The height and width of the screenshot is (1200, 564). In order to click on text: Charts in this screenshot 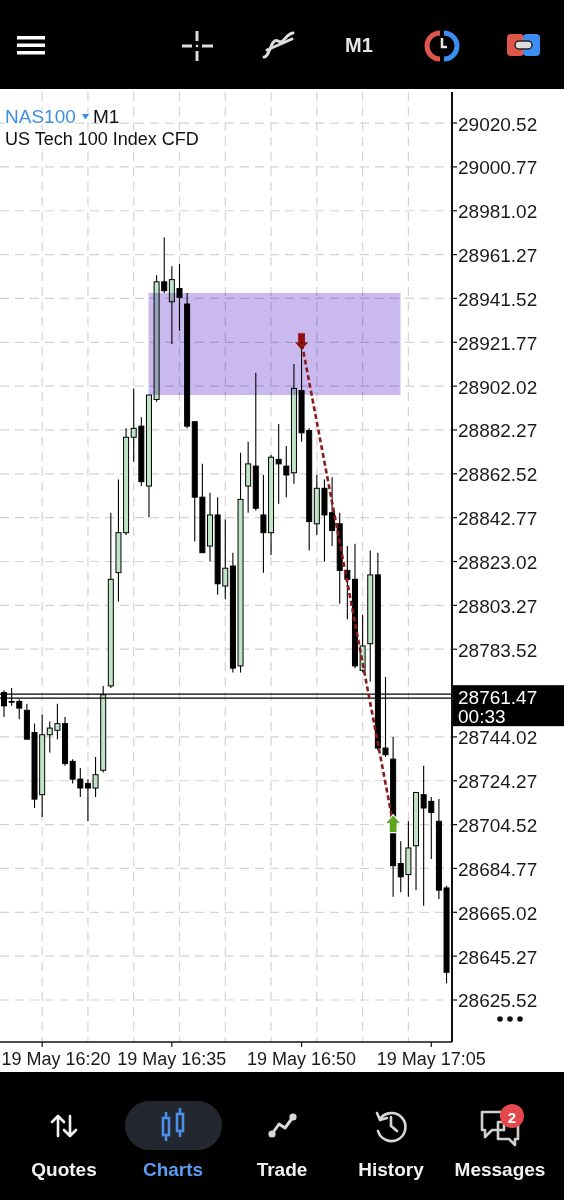, I will do `click(173, 1169)`.